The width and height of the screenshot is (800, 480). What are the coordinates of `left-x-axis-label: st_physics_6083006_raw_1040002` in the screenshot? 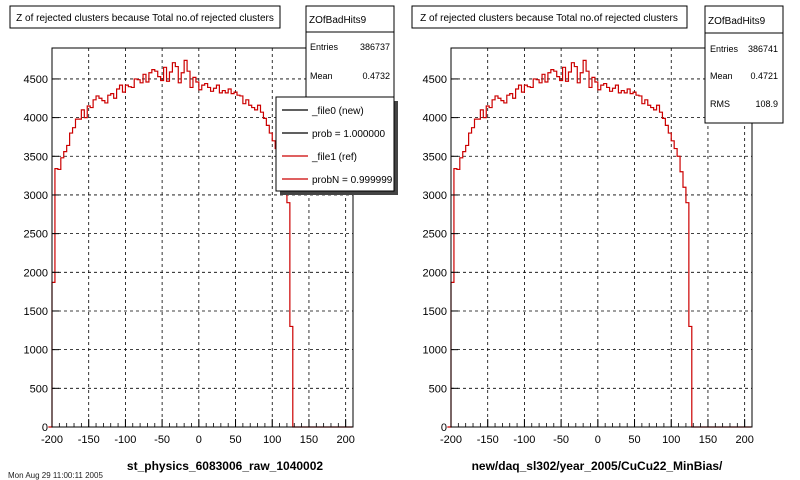 It's located at (225, 466).